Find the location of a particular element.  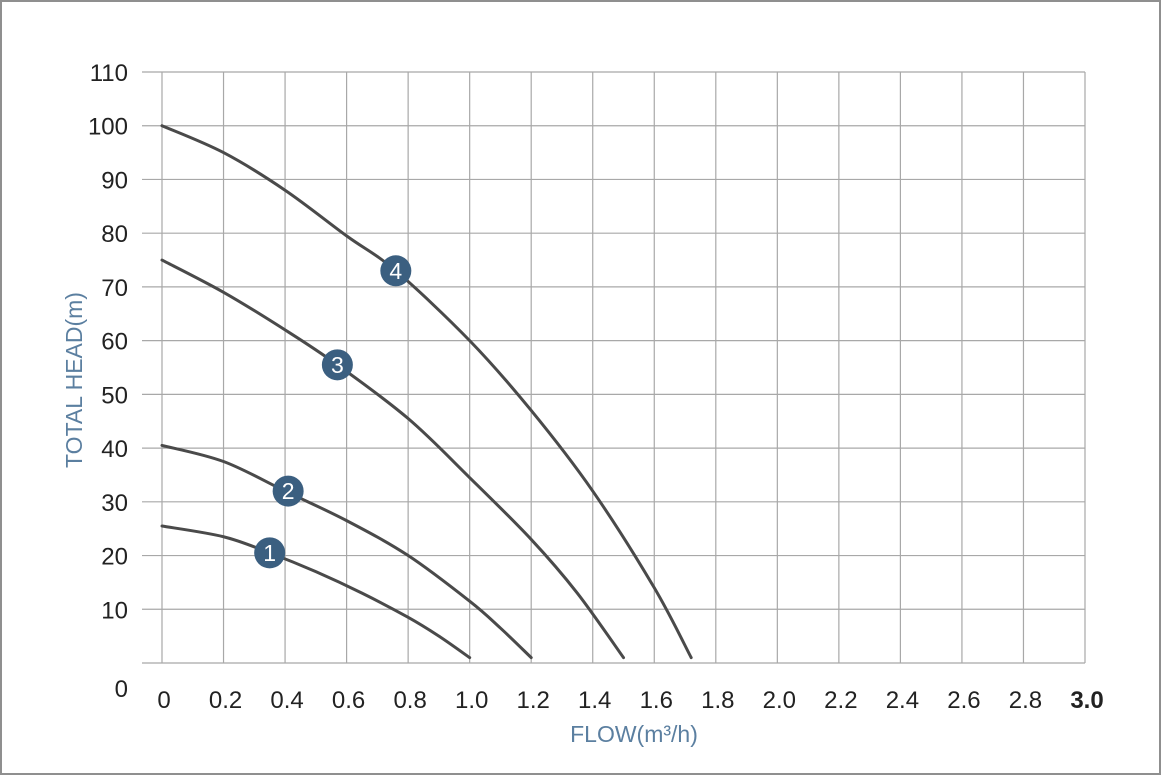

x-tick-label: 0.8 is located at coordinates (409, 700).